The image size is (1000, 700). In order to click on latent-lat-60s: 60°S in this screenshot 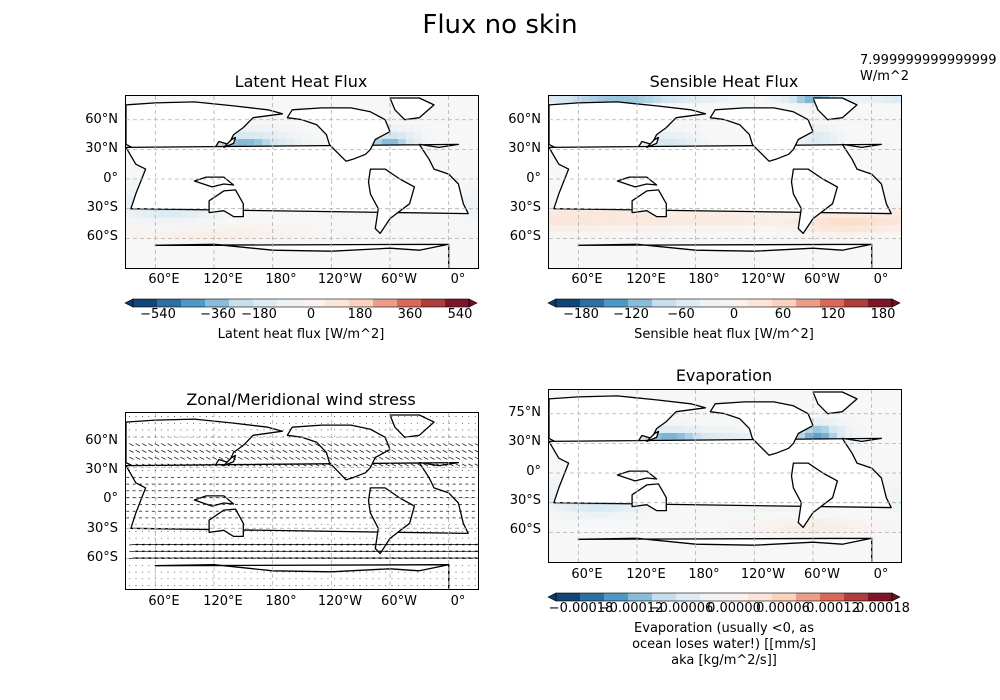, I will do `click(102, 236)`.